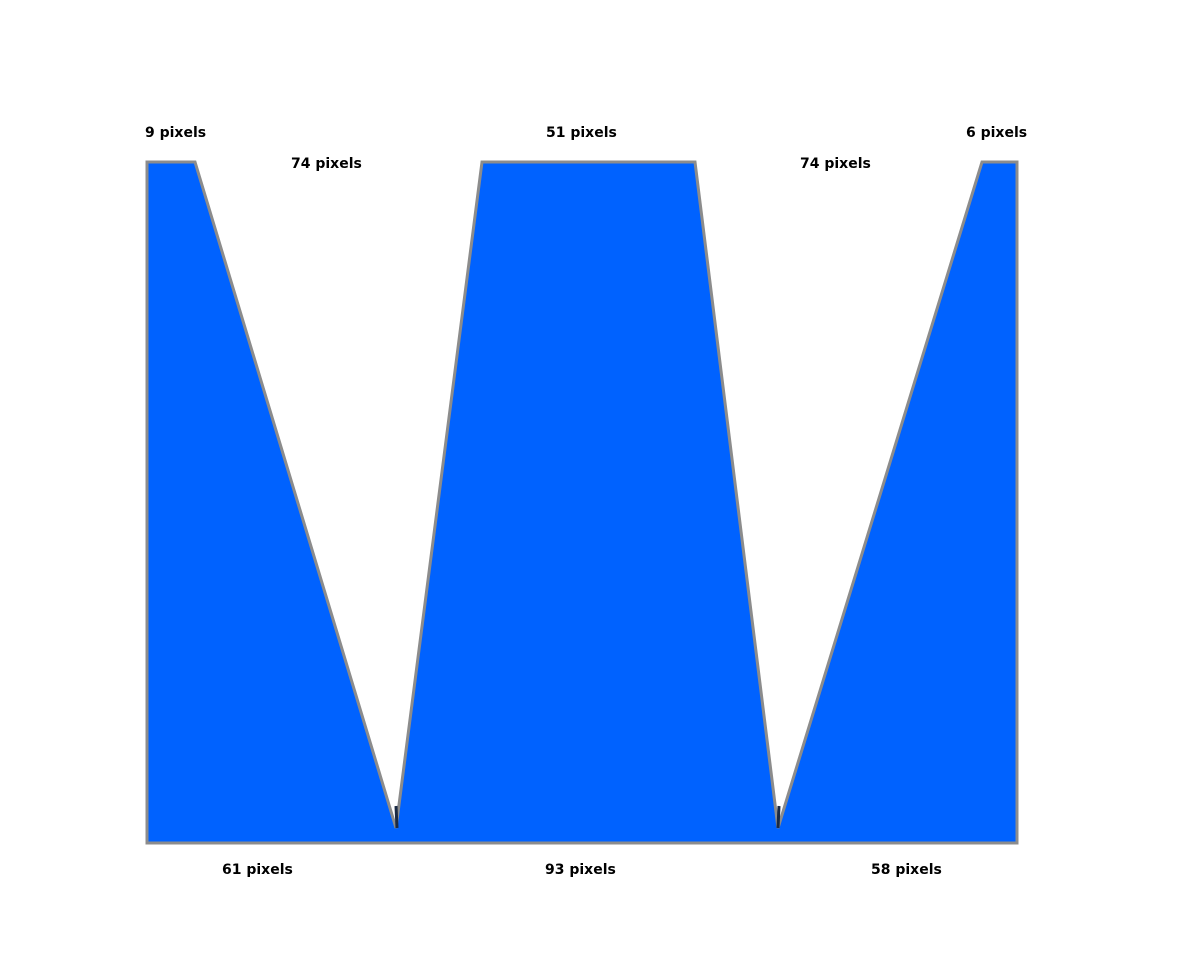 The image size is (1200, 966). What do you see at coordinates (176, 133) in the screenshot?
I see `top-left-width-label: 9 pixels` at bounding box center [176, 133].